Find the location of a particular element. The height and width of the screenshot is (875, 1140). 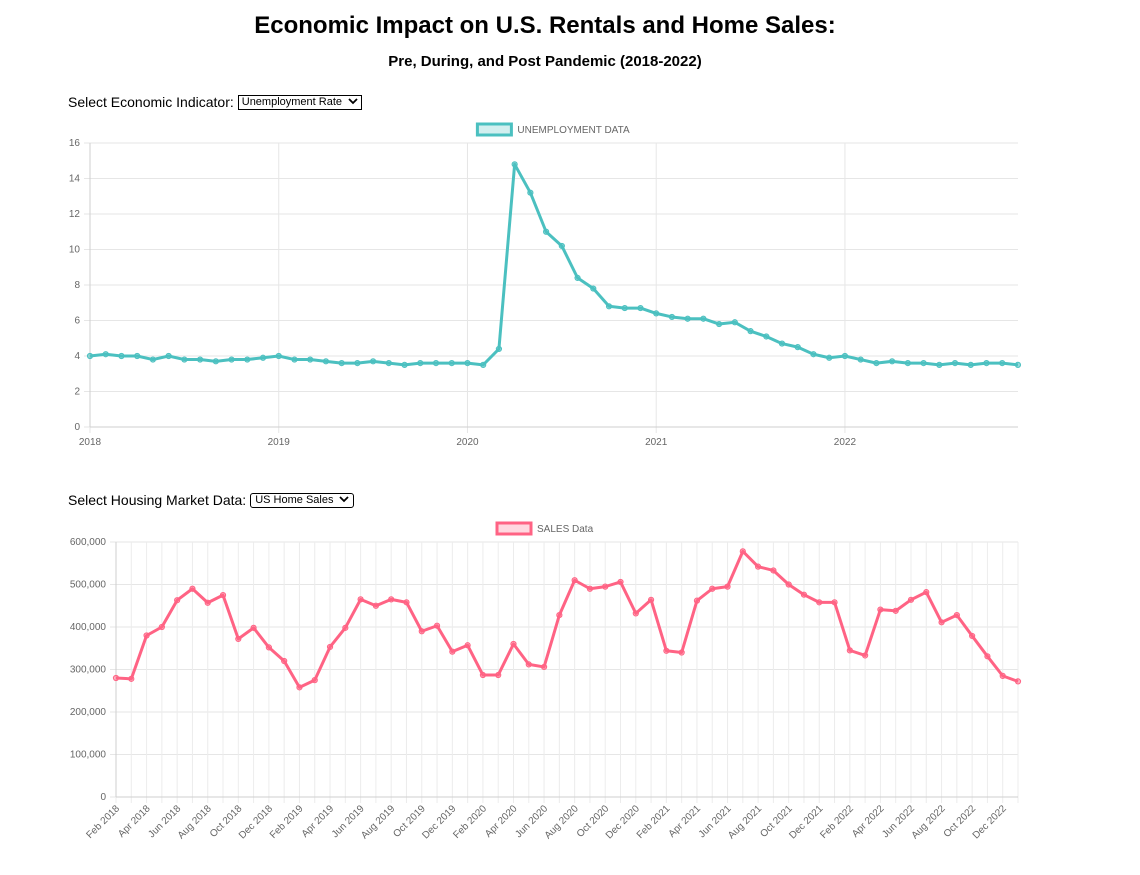

x-tick-label: Aug 2021 is located at coordinates (745, 822).